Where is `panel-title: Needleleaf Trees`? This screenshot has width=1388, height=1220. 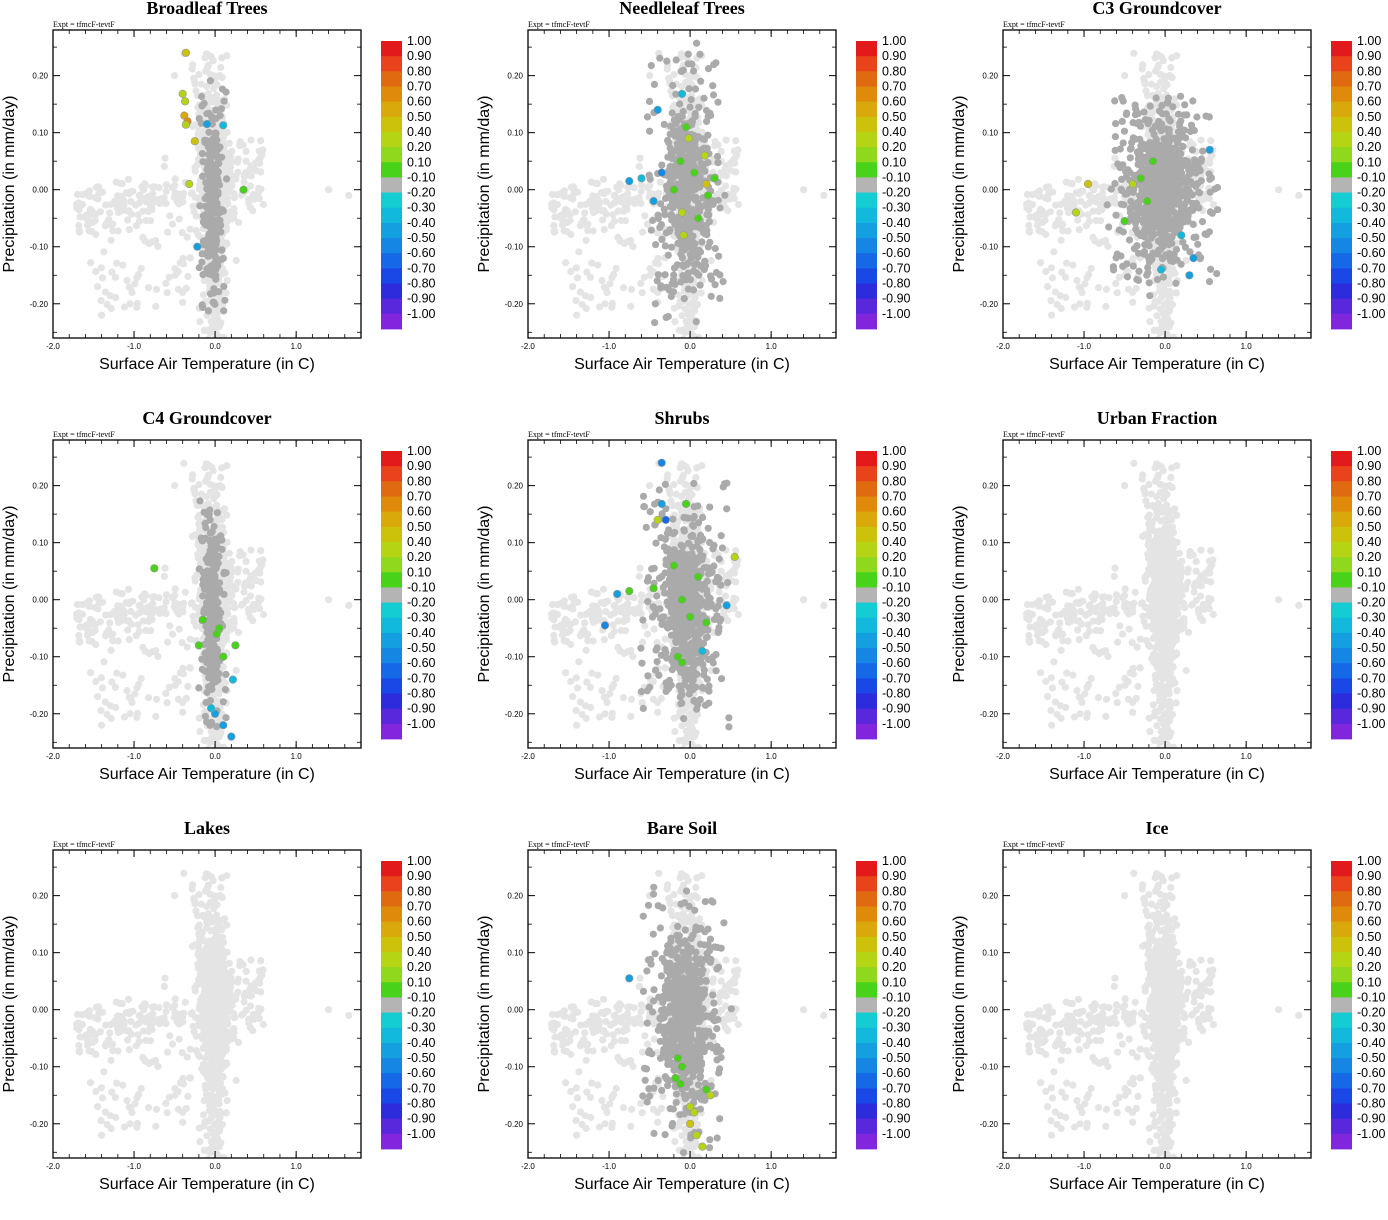 panel-title: Needleleaf Trees is located at coordinates (681, 9).